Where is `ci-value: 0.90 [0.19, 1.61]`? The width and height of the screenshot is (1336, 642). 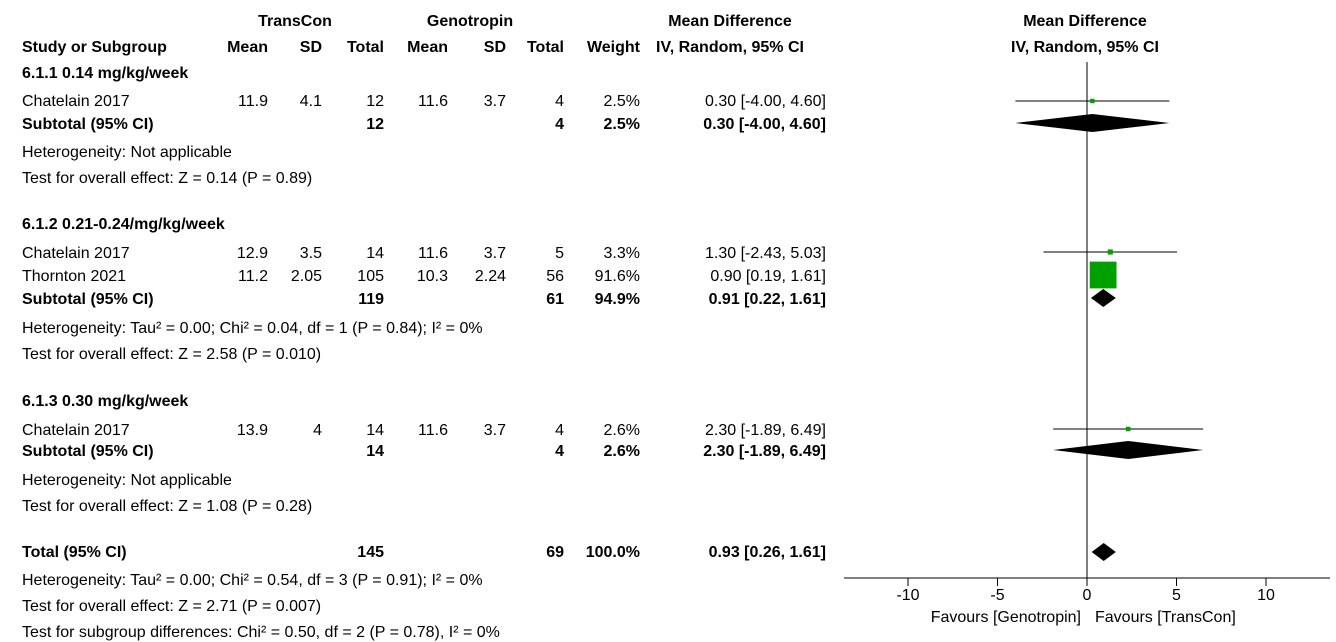
ci-value: 0.90 [0.19, 1.61] is located at coordinates (768, 276).